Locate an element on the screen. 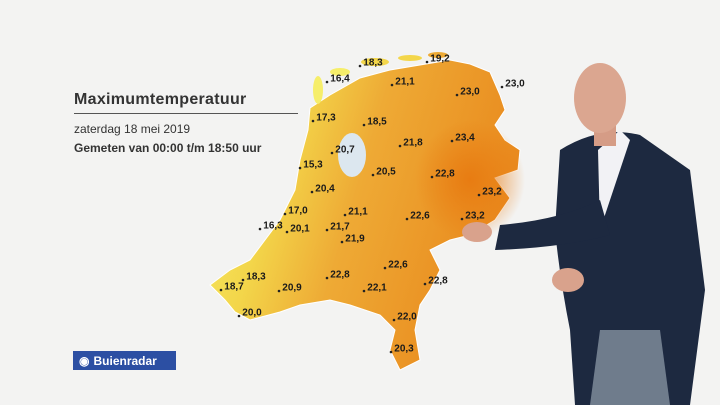 This screenshot has width=720, height=405. station-label: 21,9 is located at coordinates (355, 239).